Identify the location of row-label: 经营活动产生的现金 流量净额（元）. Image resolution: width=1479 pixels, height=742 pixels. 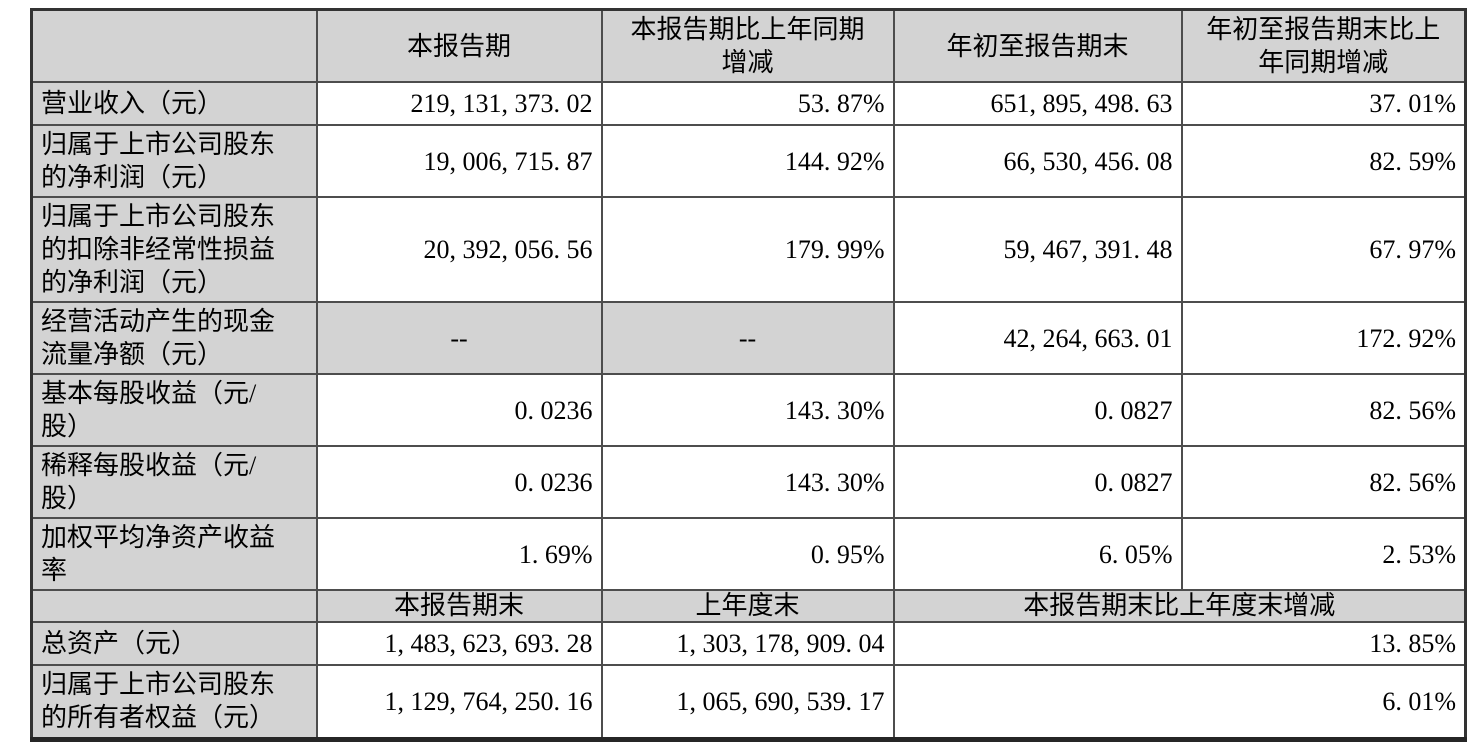
(174, 338).